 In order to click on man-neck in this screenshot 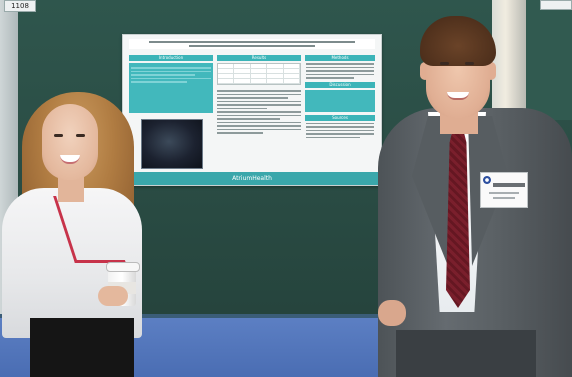, I will do `click(459, 123)`.